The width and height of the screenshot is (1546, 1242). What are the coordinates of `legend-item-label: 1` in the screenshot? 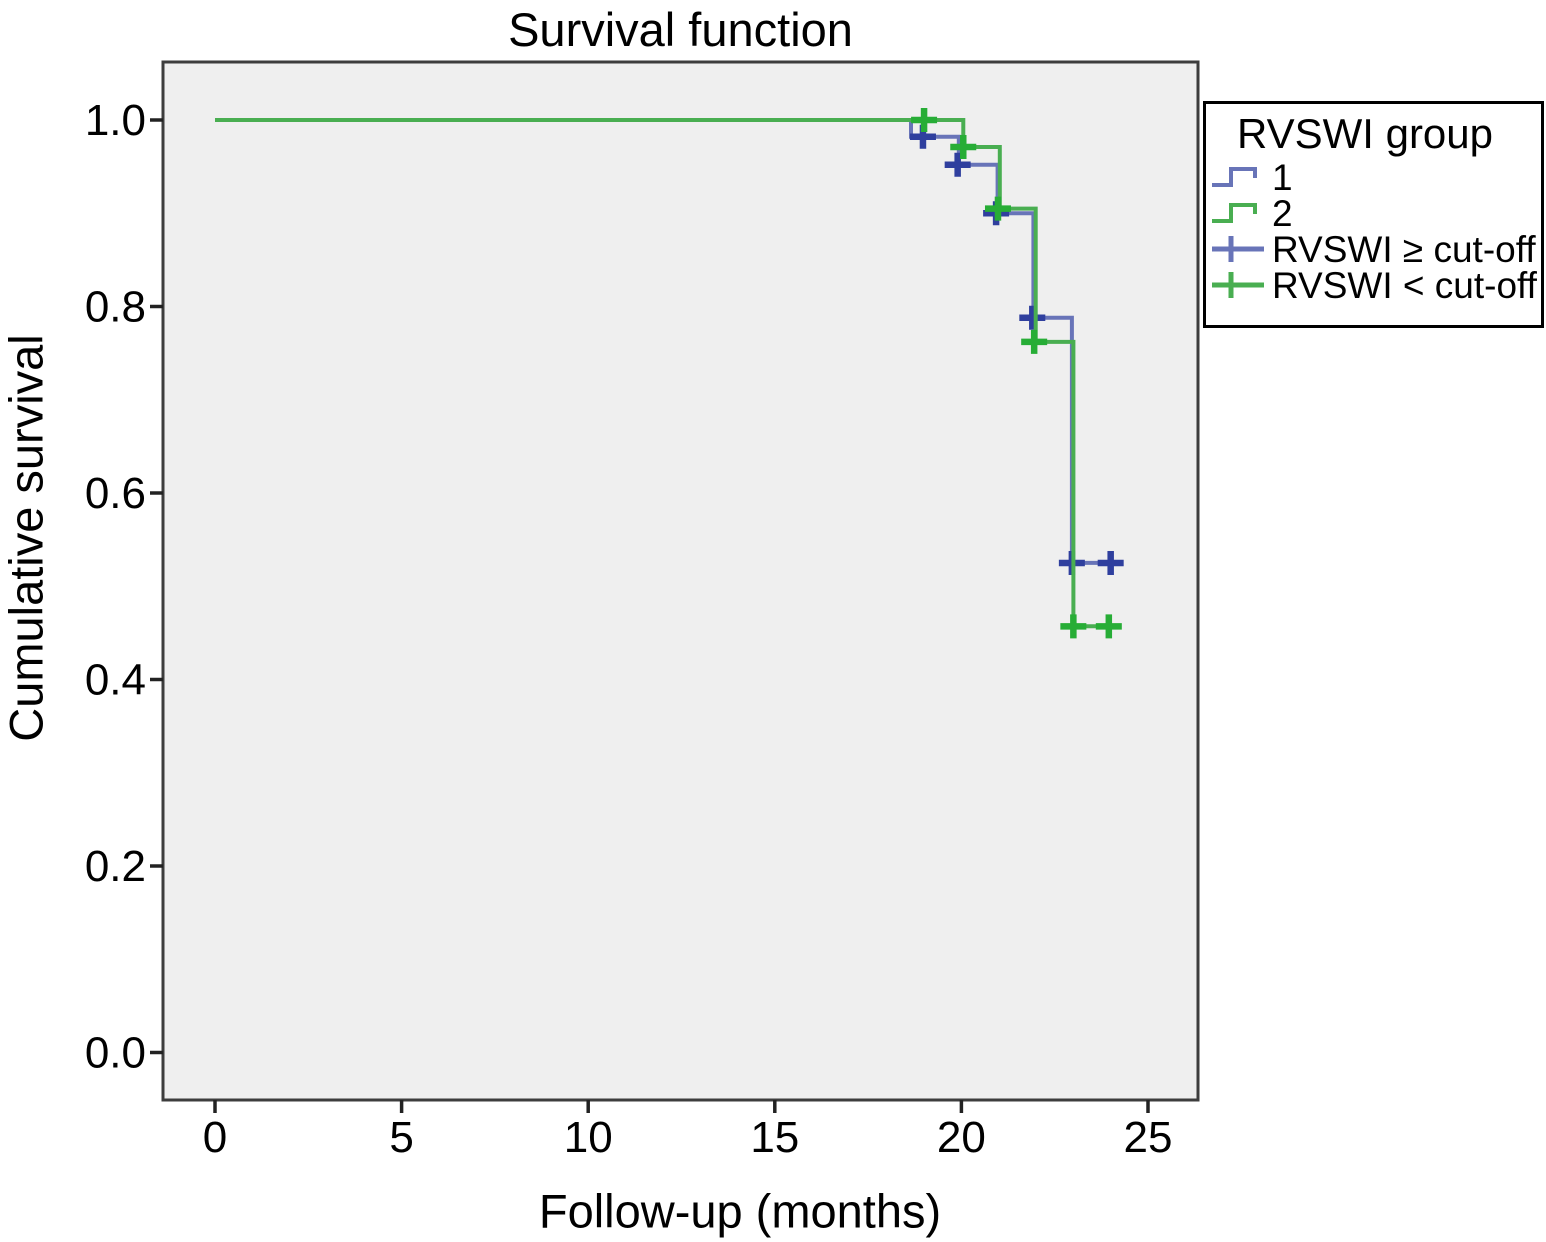 It's located at (1282, 177).